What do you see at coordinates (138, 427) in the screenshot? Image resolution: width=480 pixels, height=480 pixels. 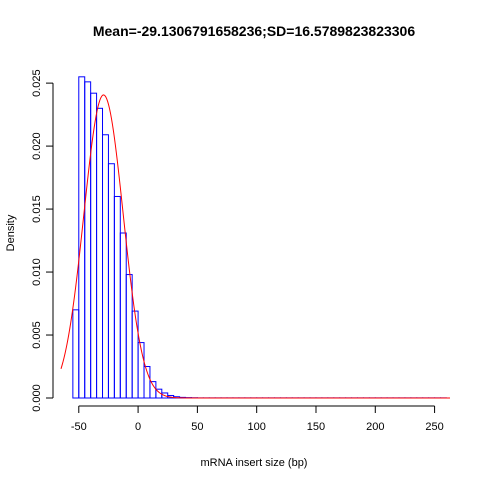 I see `x-tick-label: 0` at bounding box center [138, 427].